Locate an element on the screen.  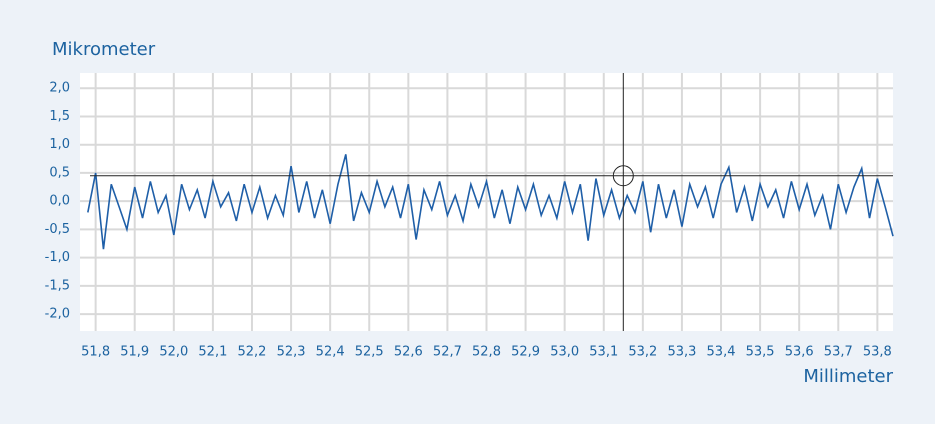
y-tick-label: -1,0 is located at coordinates (57, 257).